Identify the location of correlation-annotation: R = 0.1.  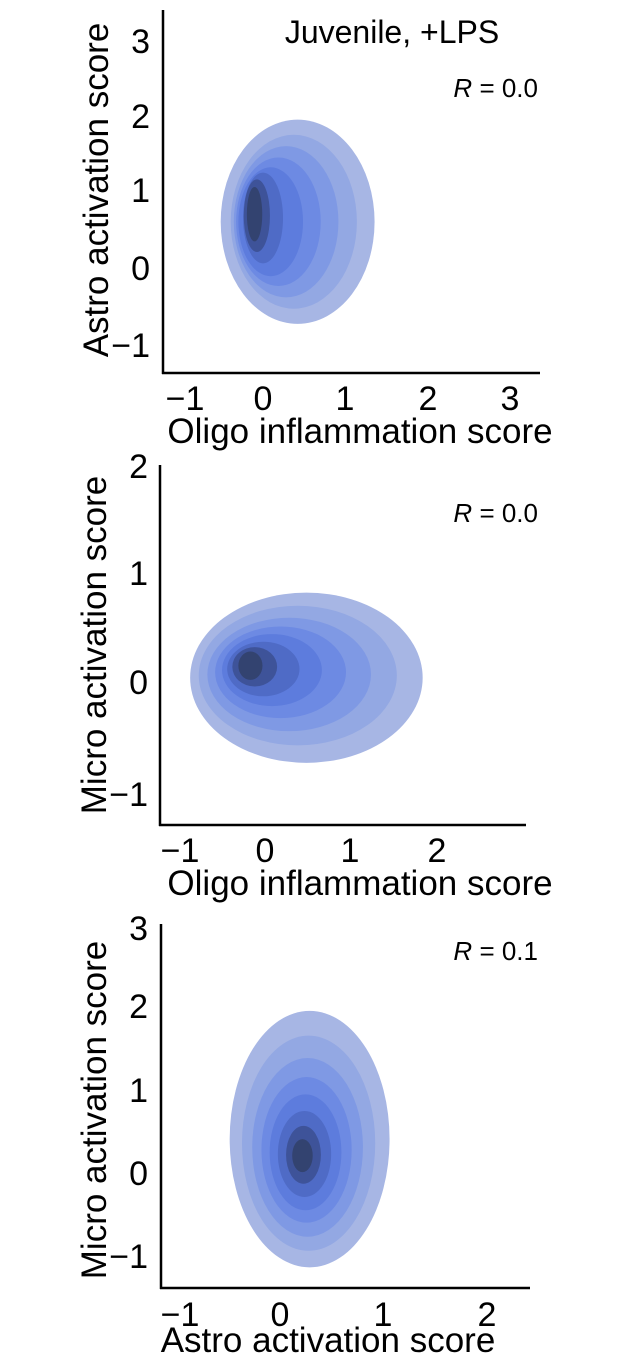
(495, 951).